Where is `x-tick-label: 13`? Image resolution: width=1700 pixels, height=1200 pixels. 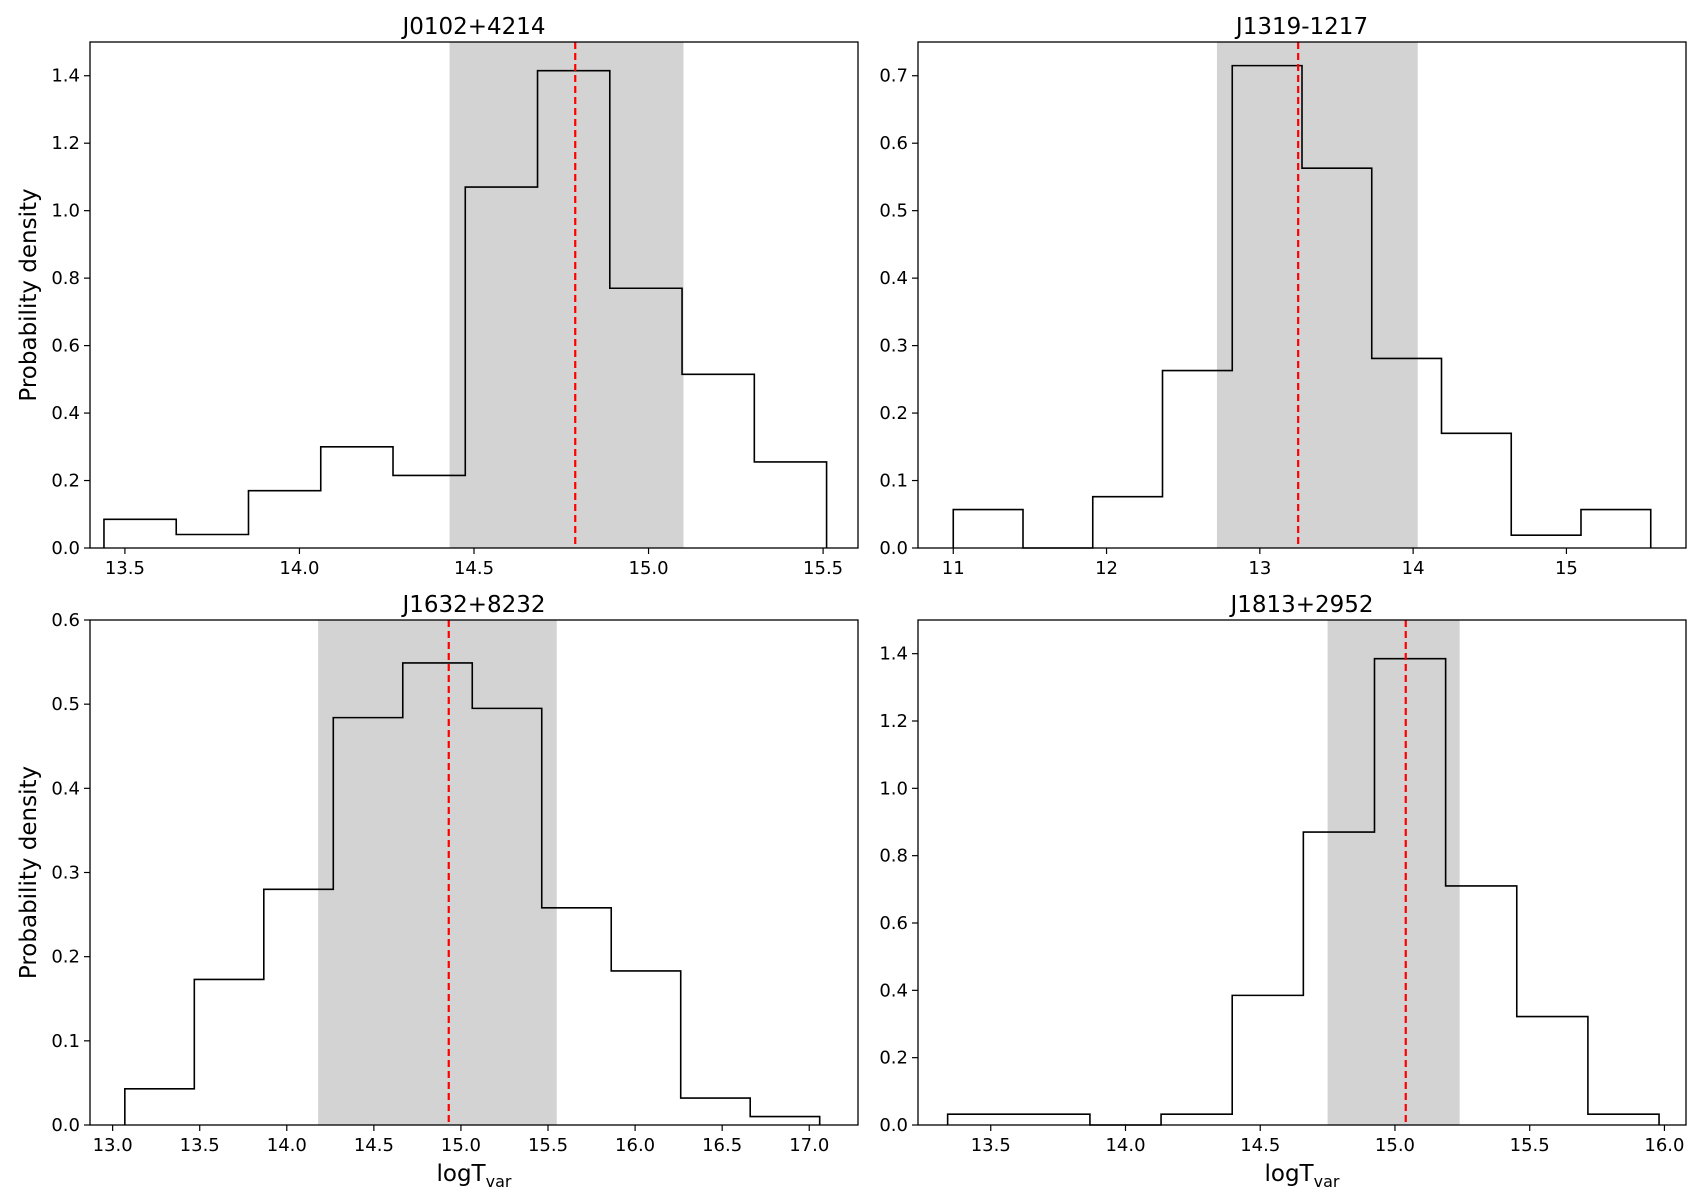 x-tick-label: 13 is located at coordinates (1259, 568).